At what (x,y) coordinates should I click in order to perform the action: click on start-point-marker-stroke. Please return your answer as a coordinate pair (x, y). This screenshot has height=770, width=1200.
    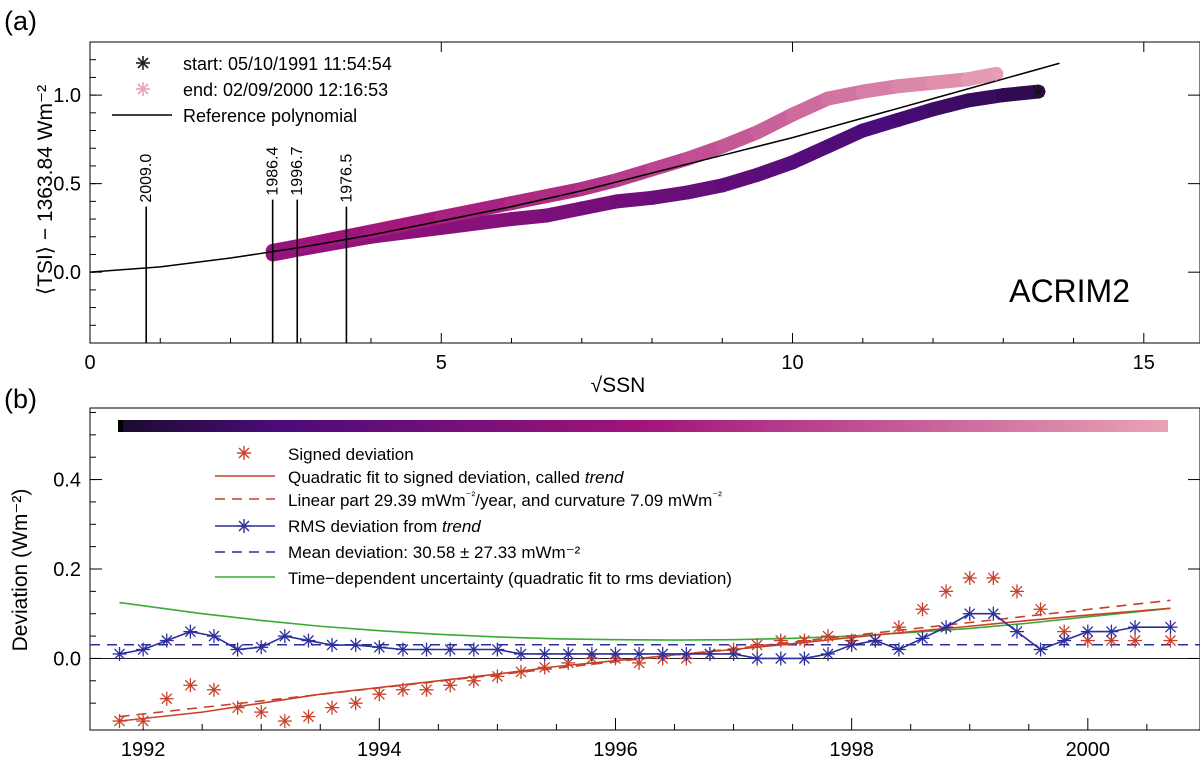
    Looking at the image, I should click on (1038, 92).